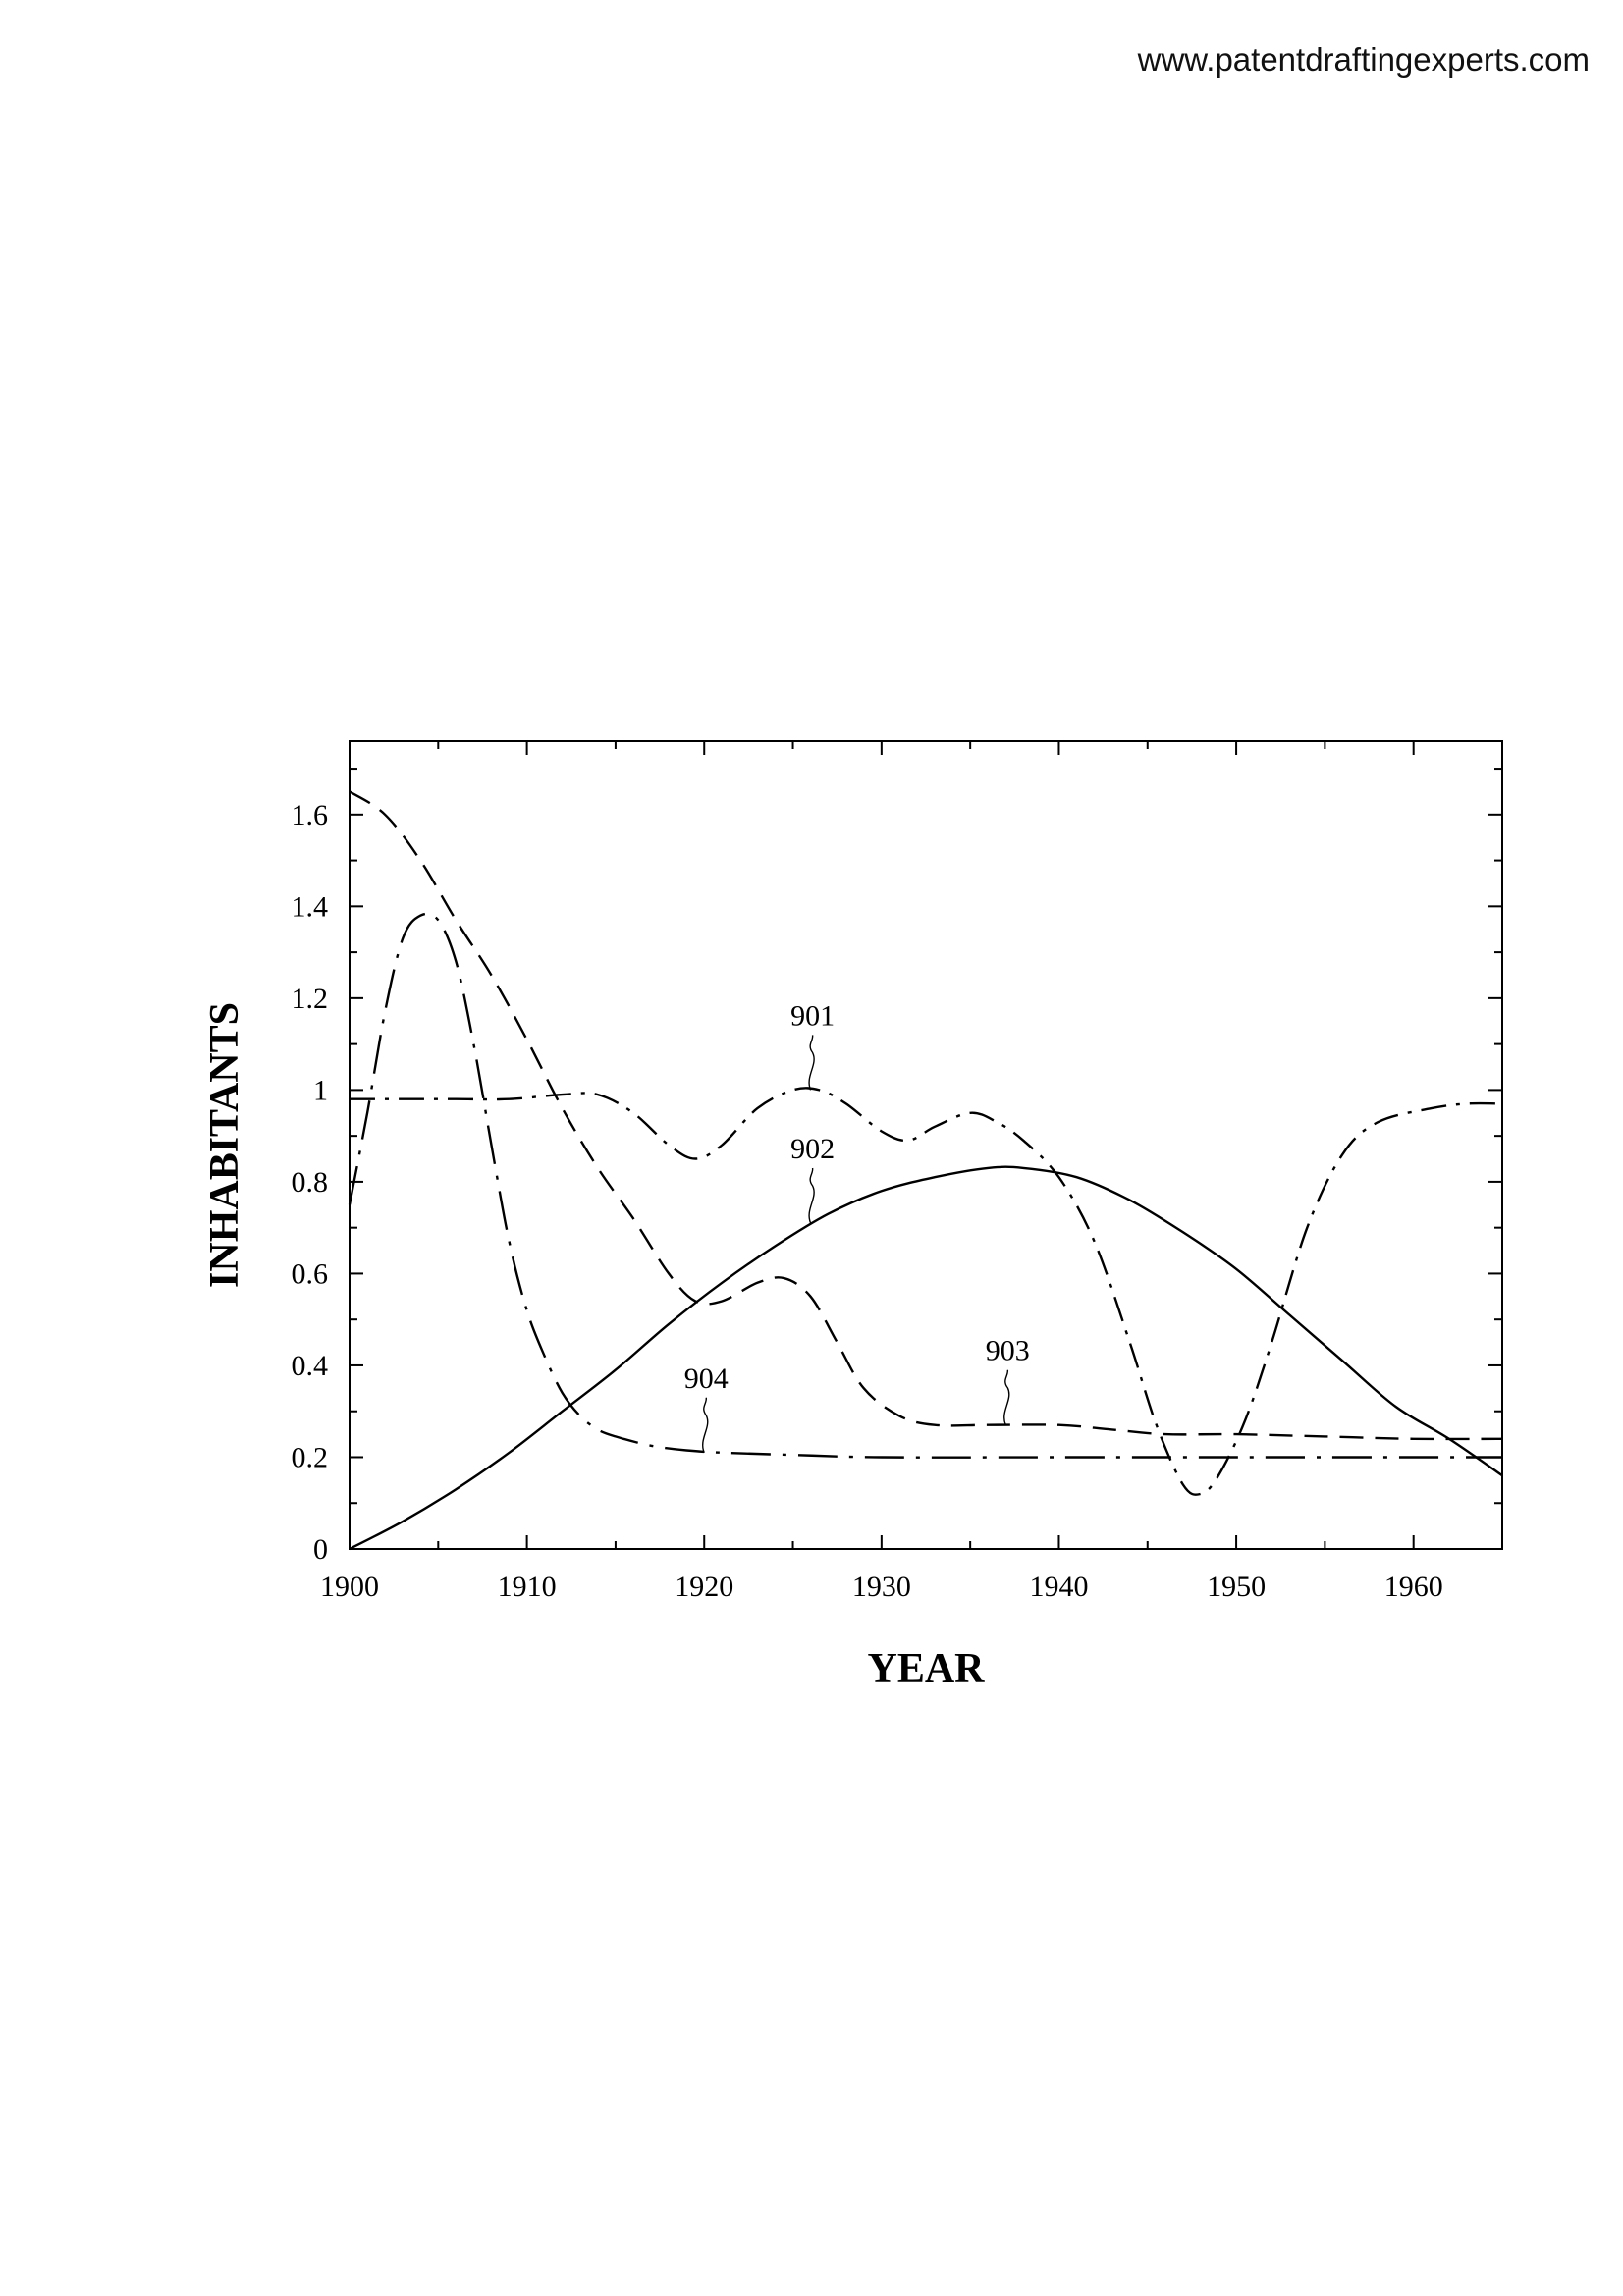  What do you see at coordinates (310, 906) in the screenshot?
I see `y-tick-label: 1.4` at bounding box center [310, 906].